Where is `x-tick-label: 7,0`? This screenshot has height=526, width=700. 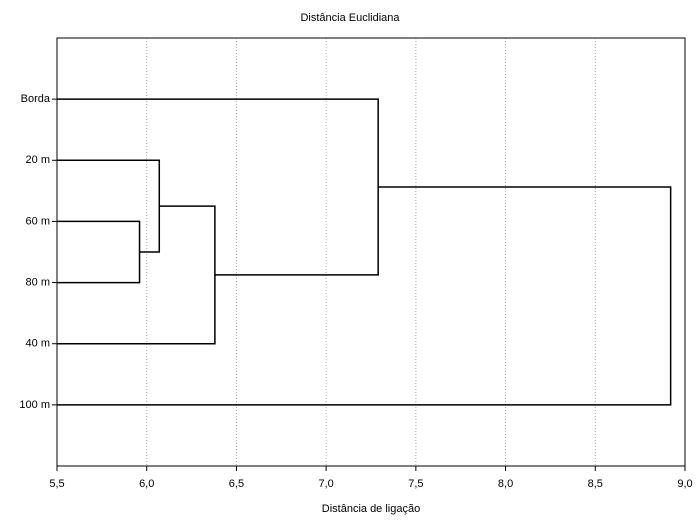 x-tick-label: 7,0 is located at coordinates (325, 484).